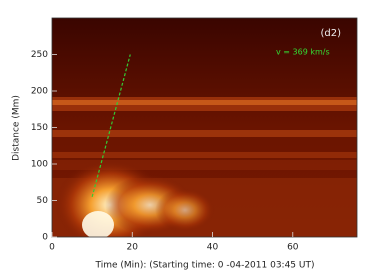  Describe the element at coordinates (45, 238) in the screenshot. I see `y-tick-label: 0` at that location.